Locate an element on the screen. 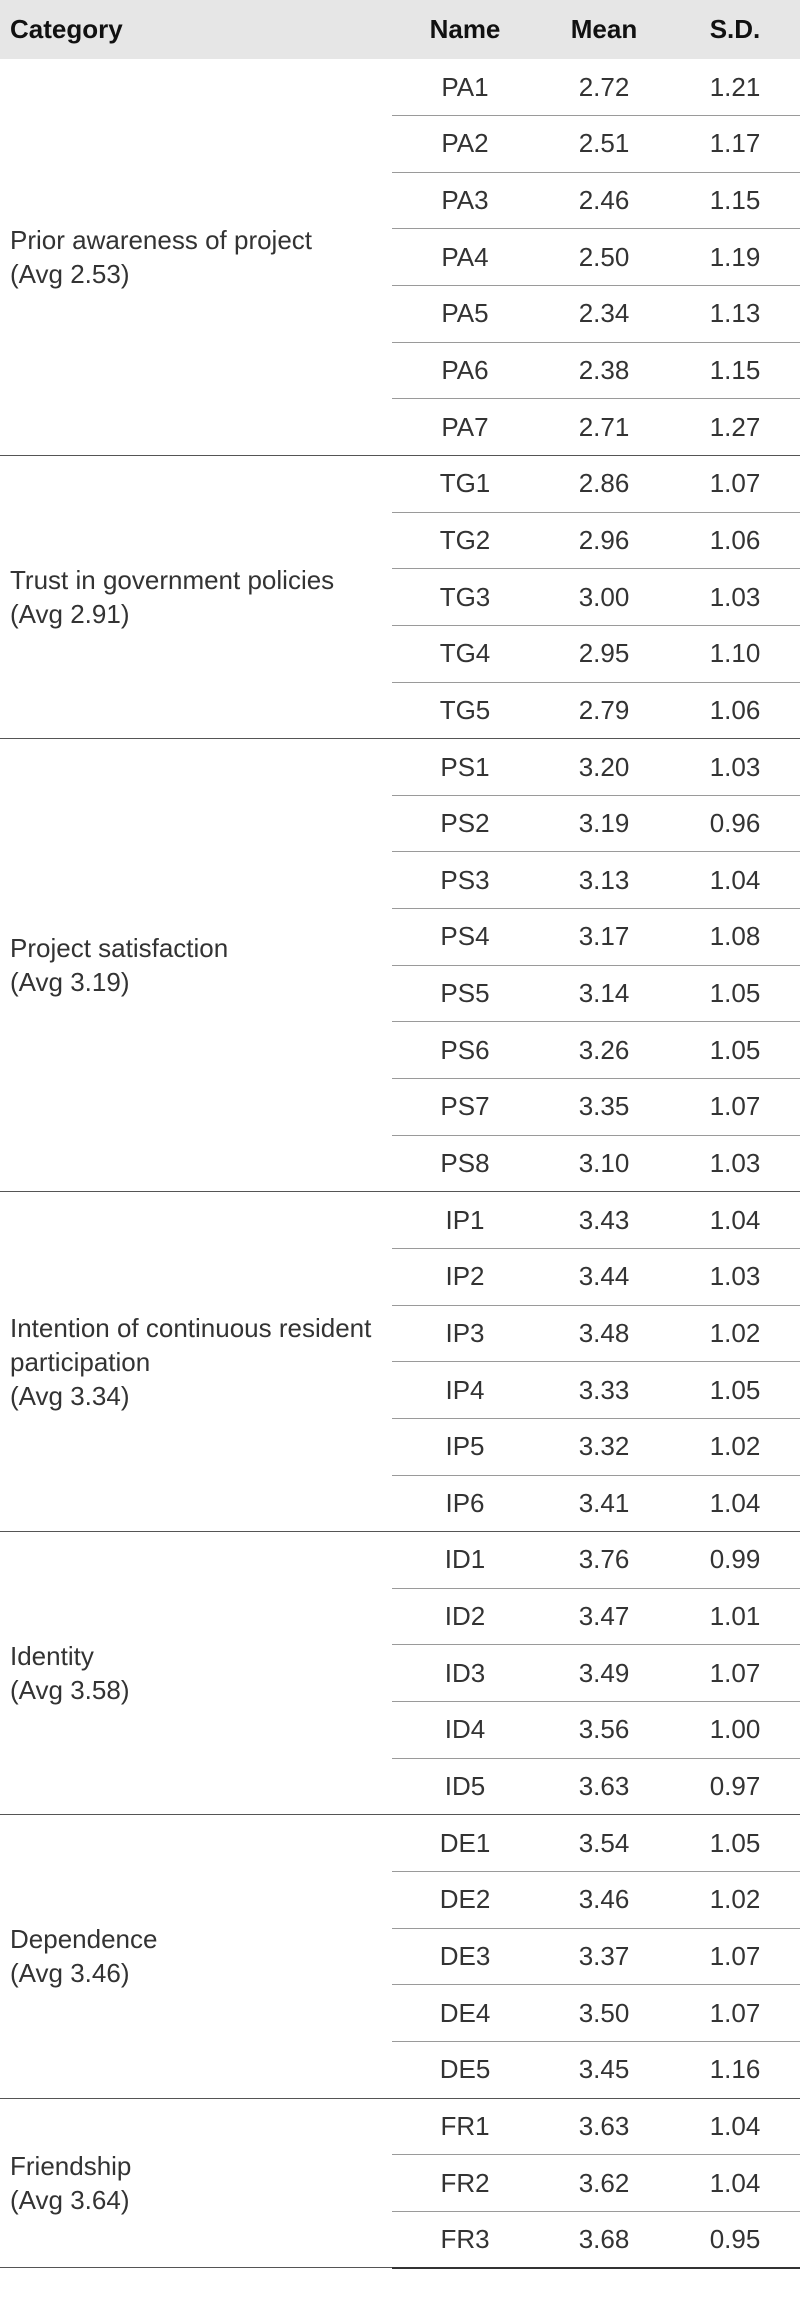  category-name: Project satisfaction is located at coordinates (119, 948).